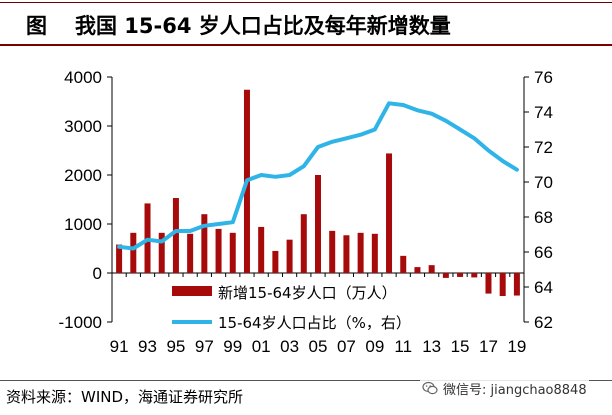  I want to click on right-tick-label: 66, so click(543, 252).